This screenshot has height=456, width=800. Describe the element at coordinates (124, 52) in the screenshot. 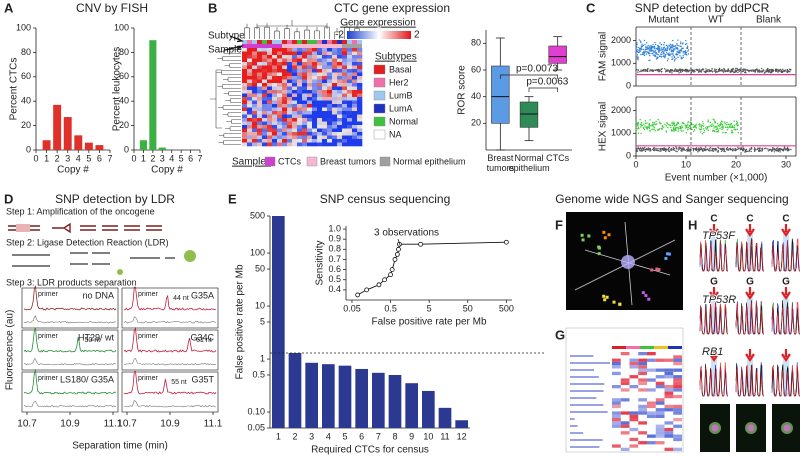

I see `y-tick-label: 80` at that location.